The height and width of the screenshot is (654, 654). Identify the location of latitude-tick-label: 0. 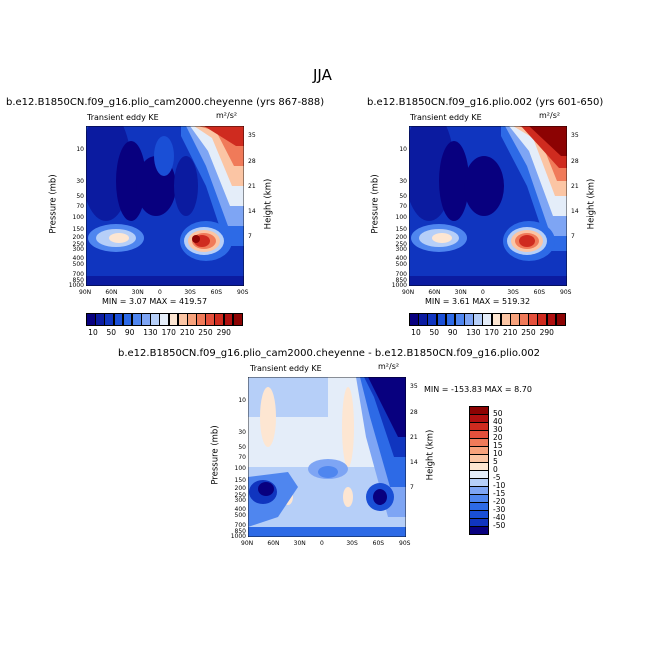
(160, 292).